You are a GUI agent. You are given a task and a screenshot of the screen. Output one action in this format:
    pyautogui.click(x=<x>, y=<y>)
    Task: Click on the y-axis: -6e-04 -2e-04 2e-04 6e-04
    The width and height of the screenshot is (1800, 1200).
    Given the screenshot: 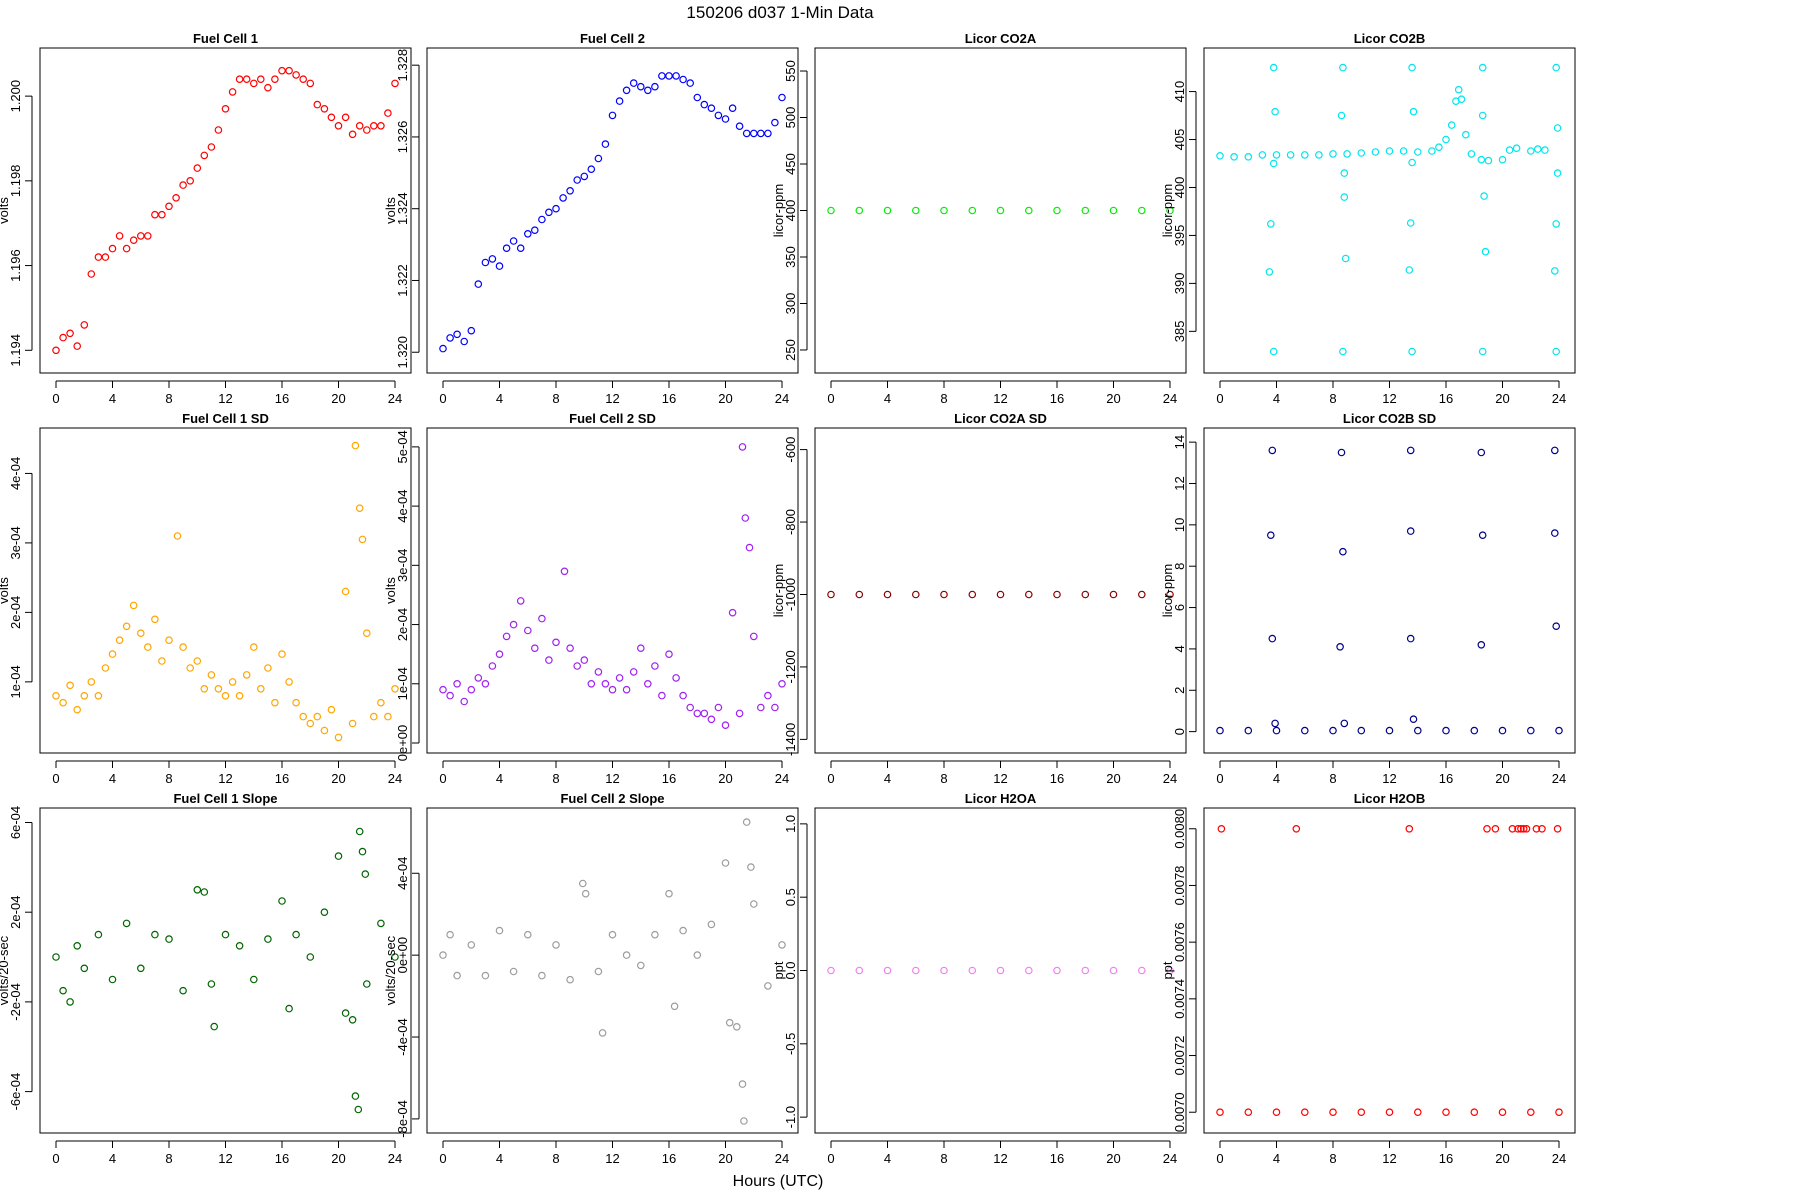 What is the action you would take?
    pyautogui.click(x=20, y=958)
    